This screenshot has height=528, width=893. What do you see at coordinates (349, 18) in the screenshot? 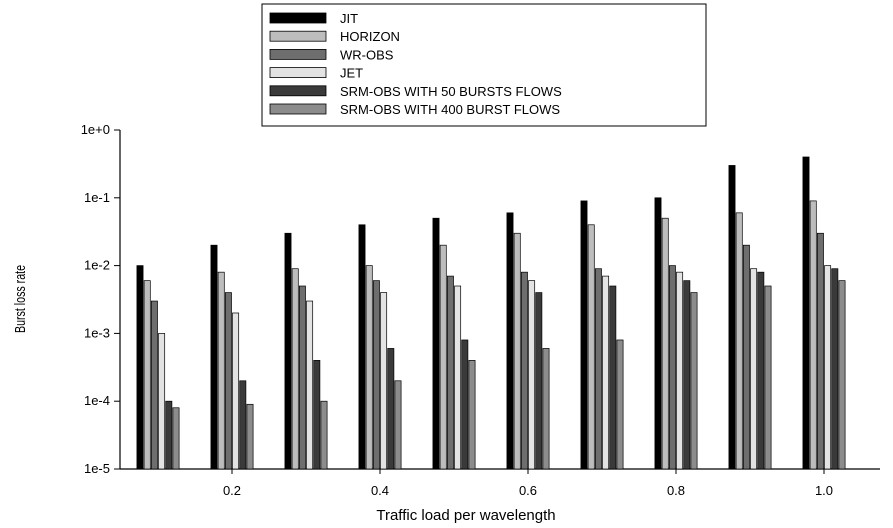
I see `legend-label: JIT` at bounding box center [349, 18].